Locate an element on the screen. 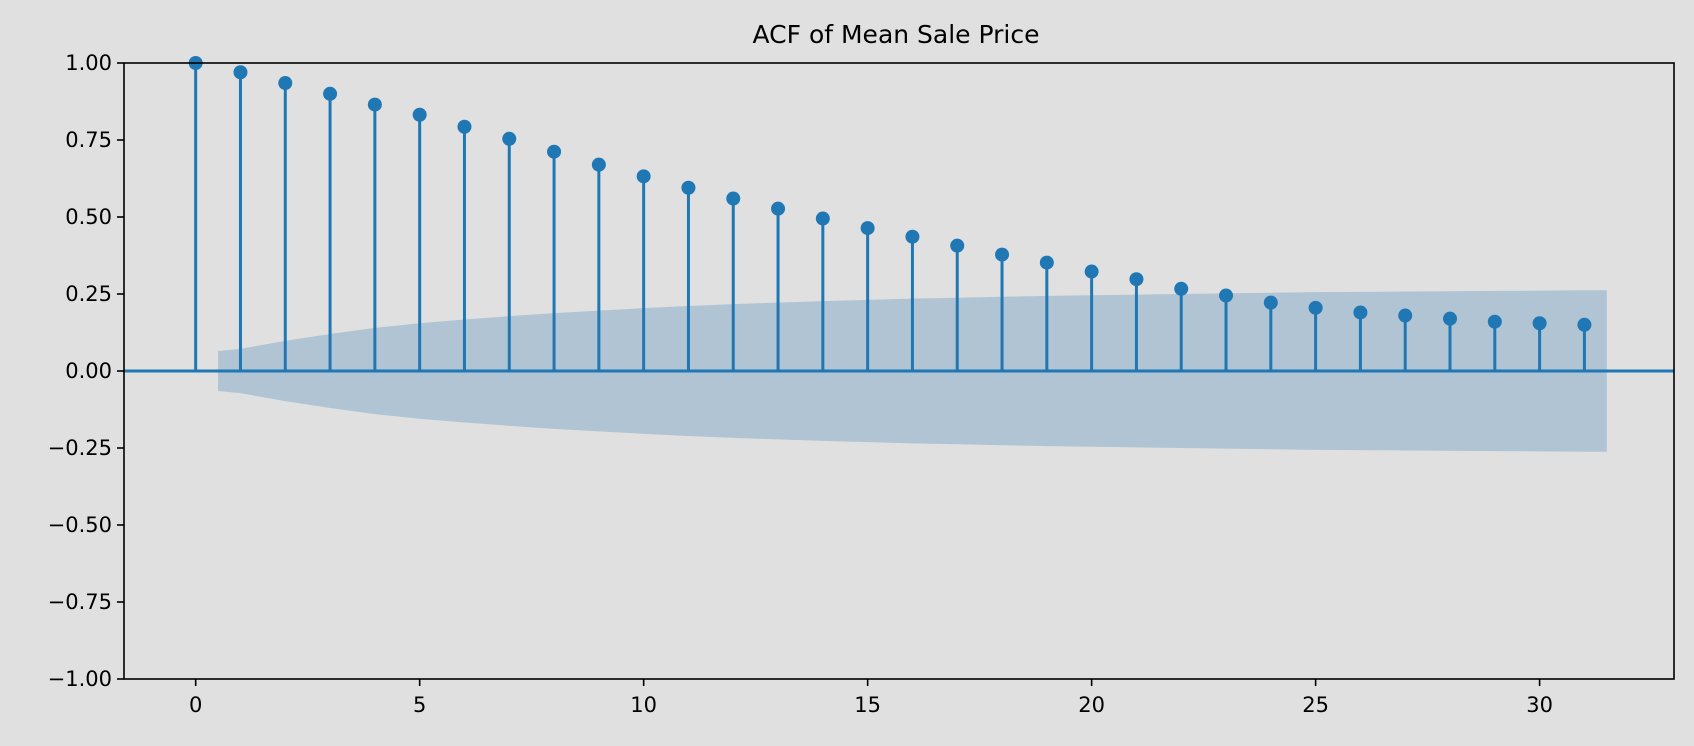  chart-title: ACF of Mean Sale Price is located at coordinates (896, 34).